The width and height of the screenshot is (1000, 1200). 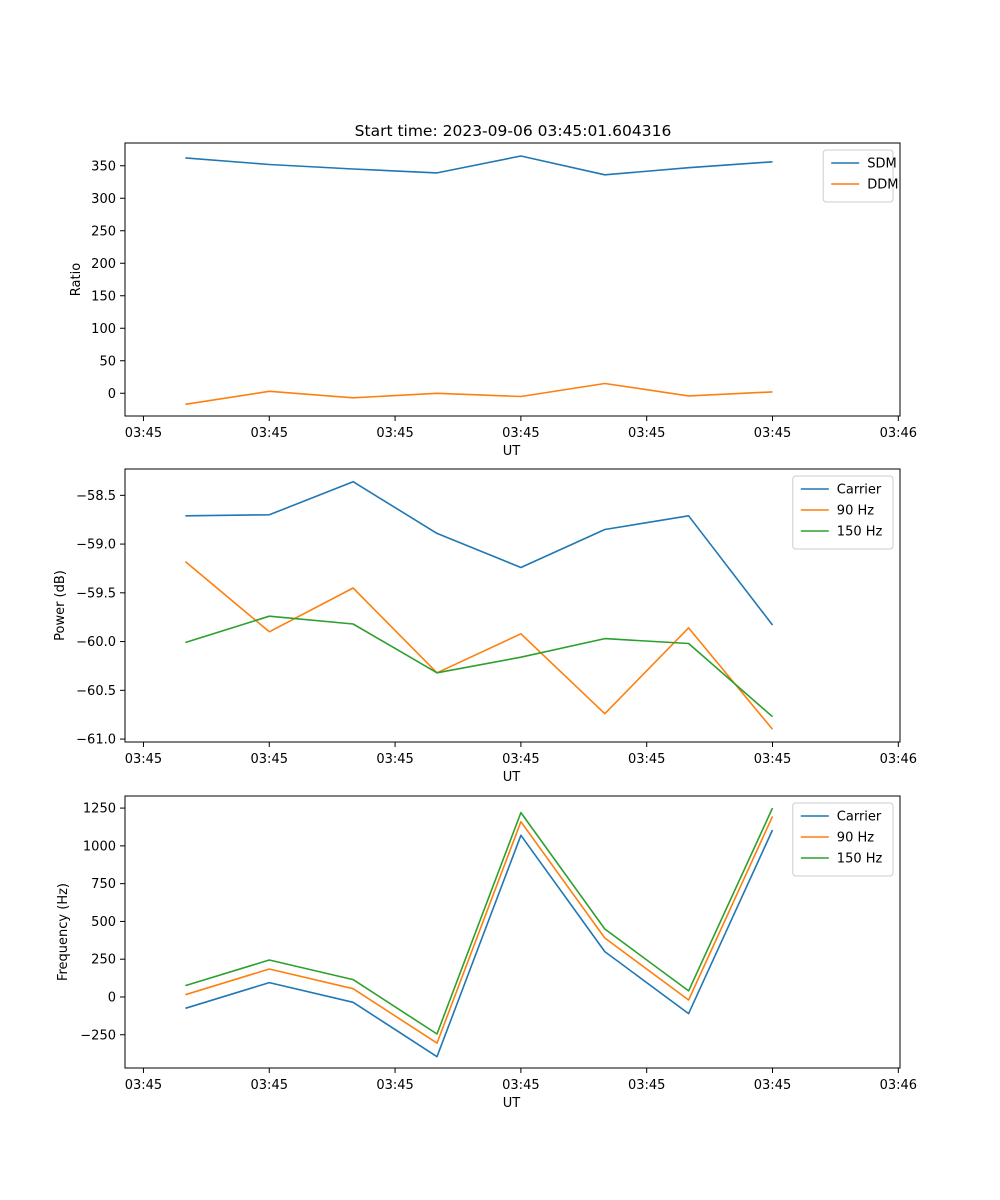 I want to click on frequency-series-line-carrier, so click(x=479, y=943).